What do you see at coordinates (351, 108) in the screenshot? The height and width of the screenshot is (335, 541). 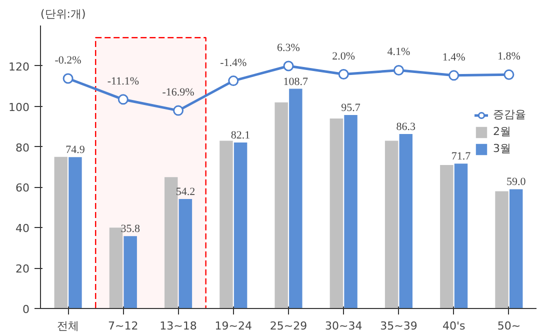 I see `data-label: 95.7` at bounding box center [351, 108].